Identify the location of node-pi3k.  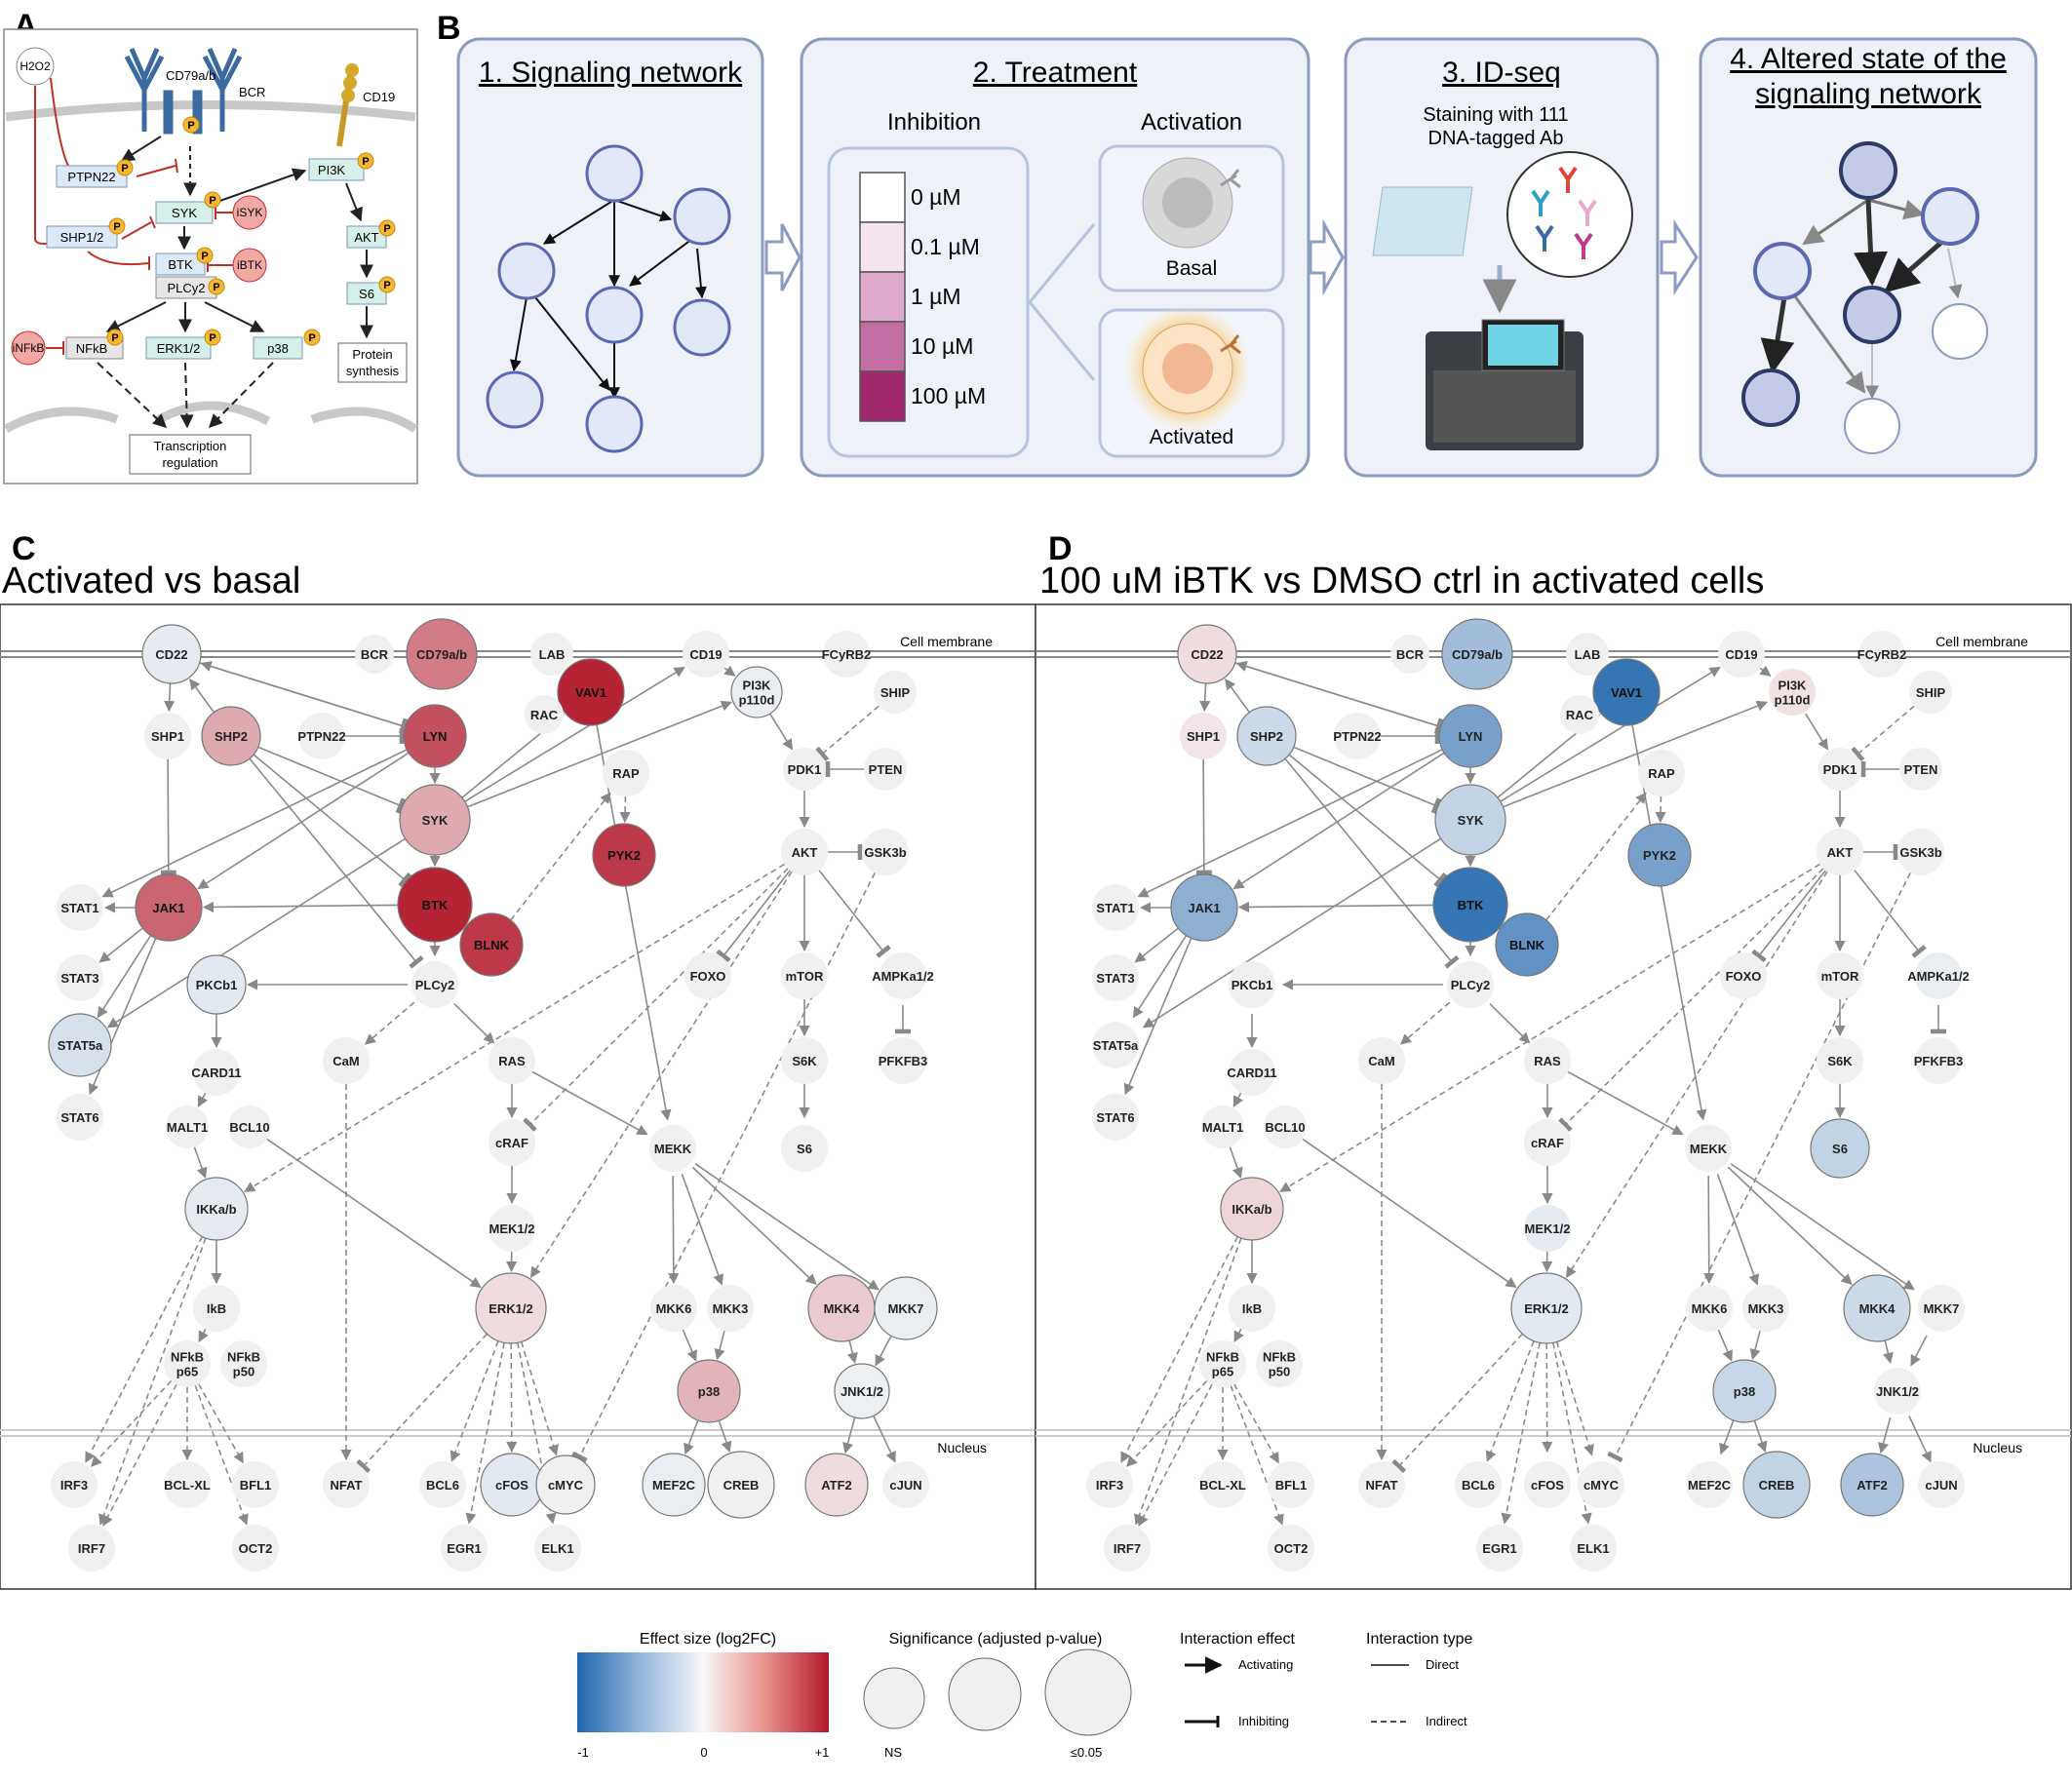
(1792, 692).